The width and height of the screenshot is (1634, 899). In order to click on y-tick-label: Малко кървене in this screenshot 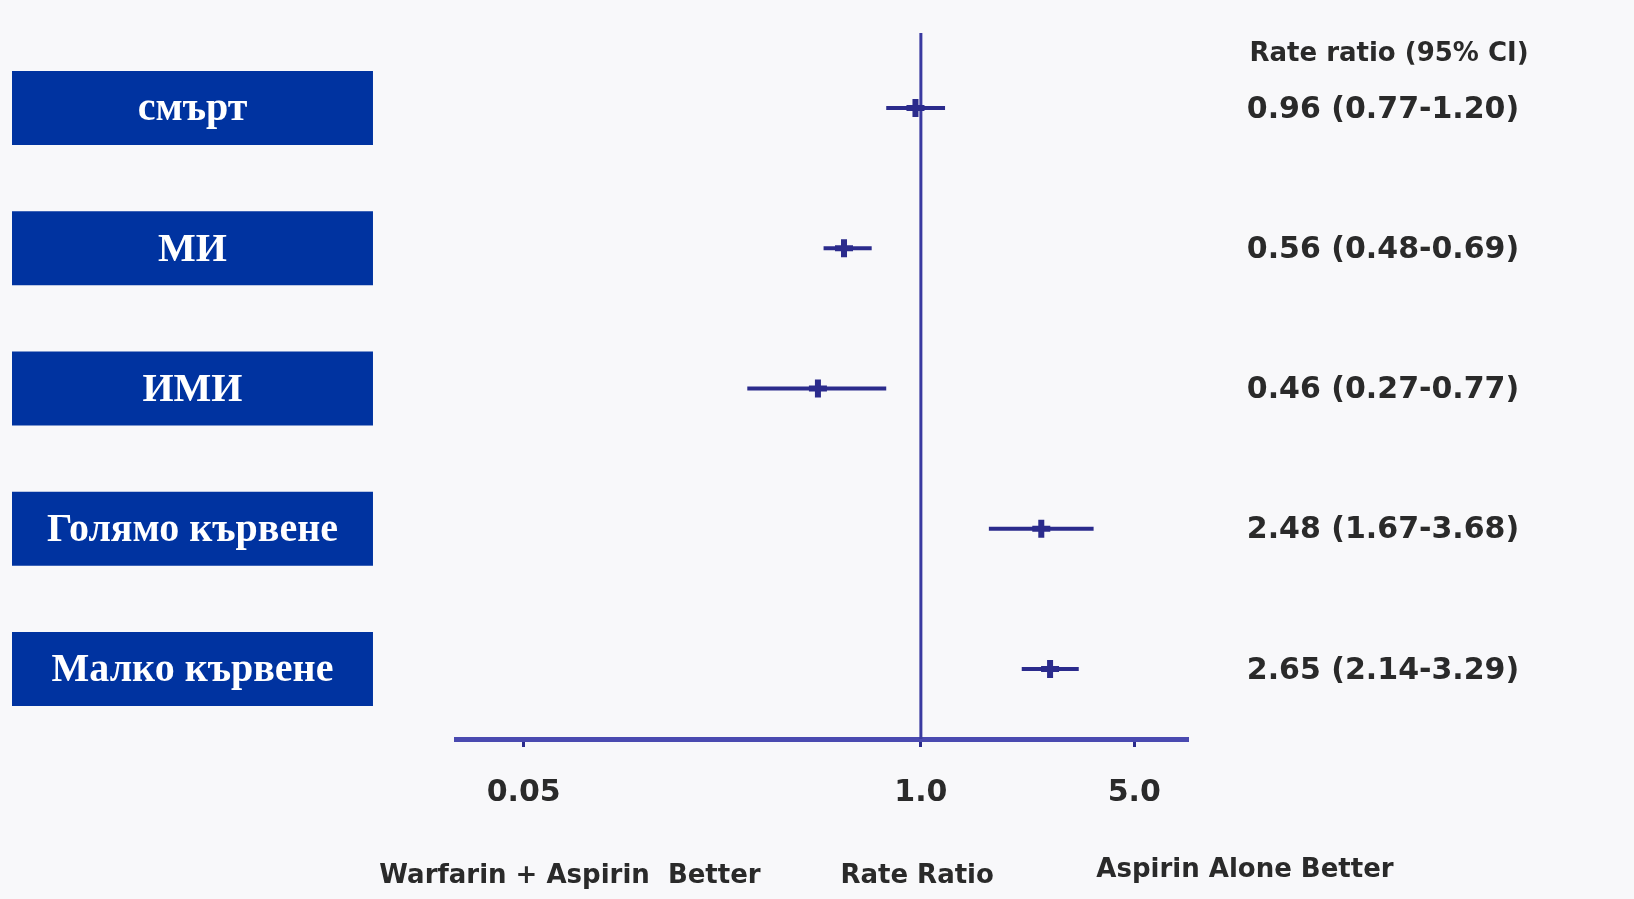, I will do `click(192, 668)`.